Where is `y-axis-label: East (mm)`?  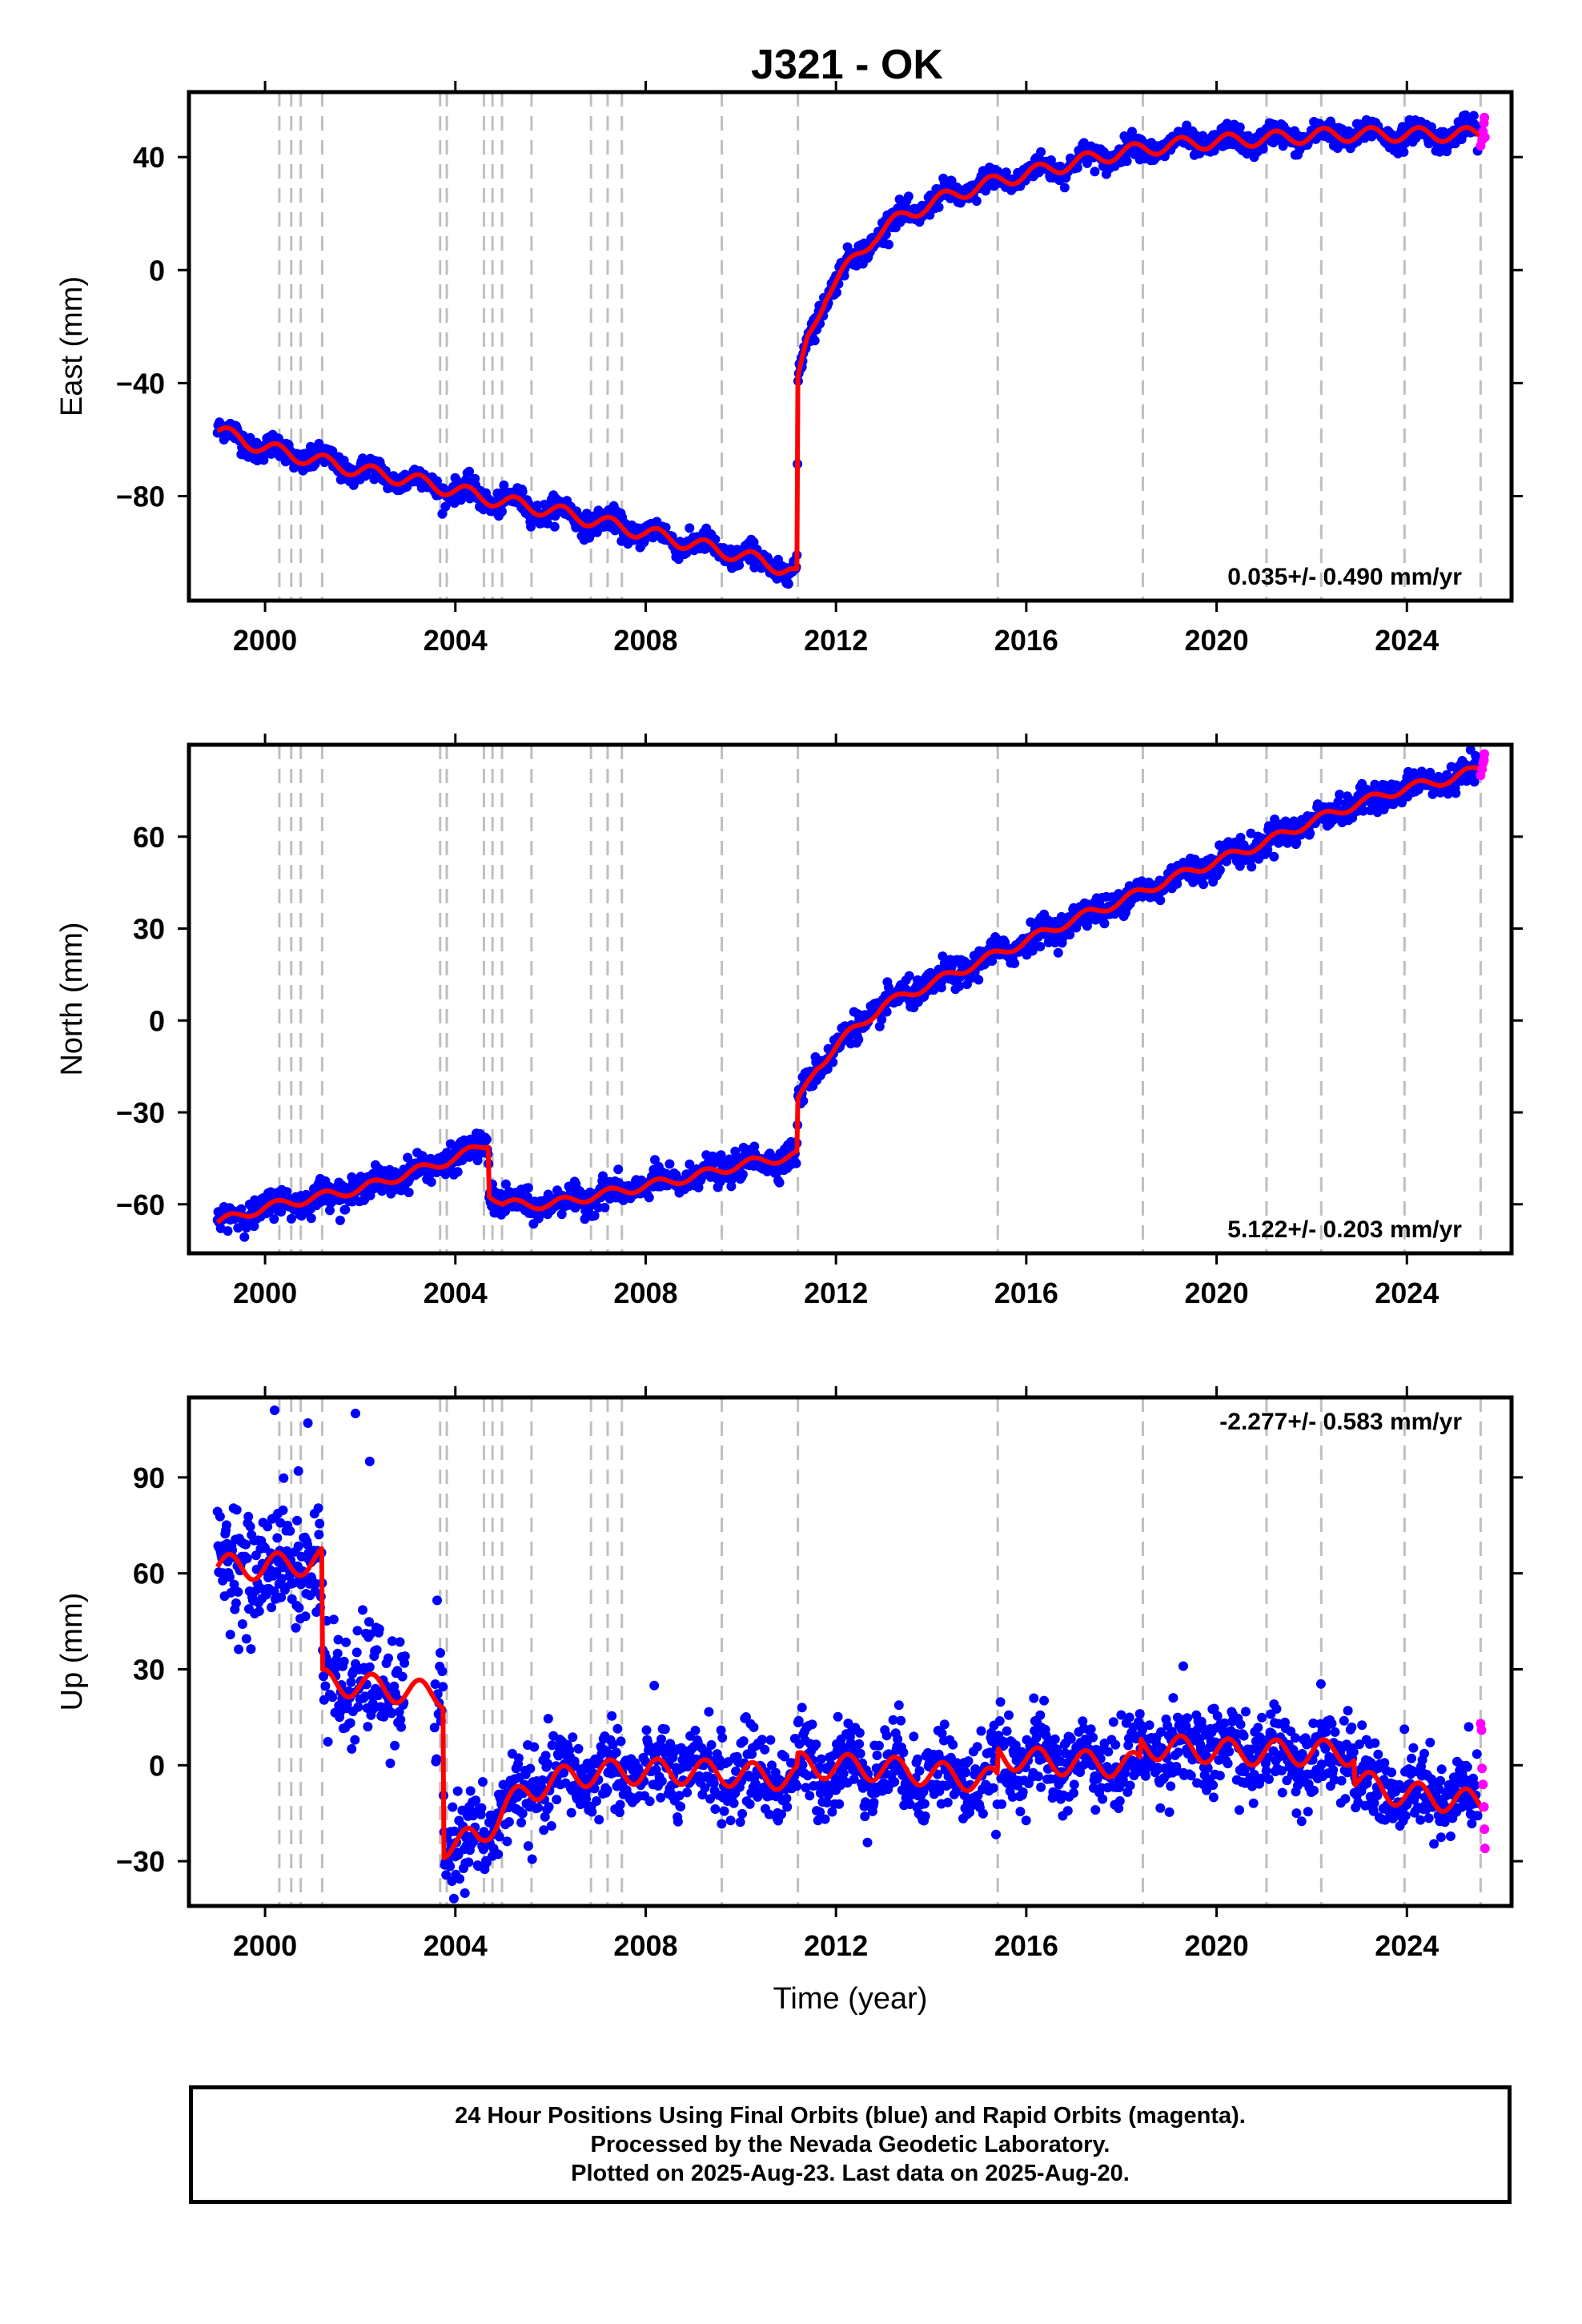 y-axis-label: East (mm) is located at coordinates (72, 346).